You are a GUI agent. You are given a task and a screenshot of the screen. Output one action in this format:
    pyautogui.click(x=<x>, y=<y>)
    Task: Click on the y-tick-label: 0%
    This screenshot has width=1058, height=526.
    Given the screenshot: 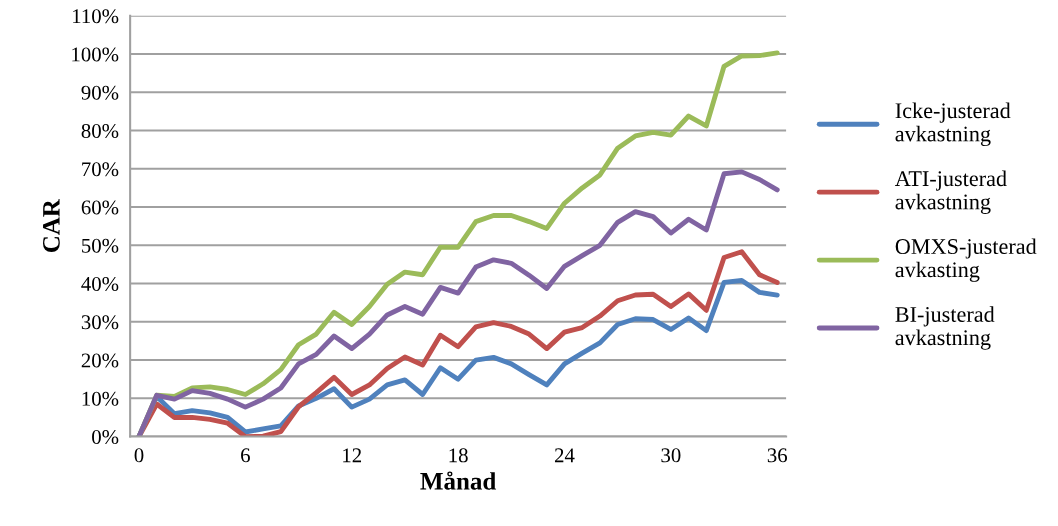 What is the action you would take?
    pyautogui.click(x=105, y=437)
    